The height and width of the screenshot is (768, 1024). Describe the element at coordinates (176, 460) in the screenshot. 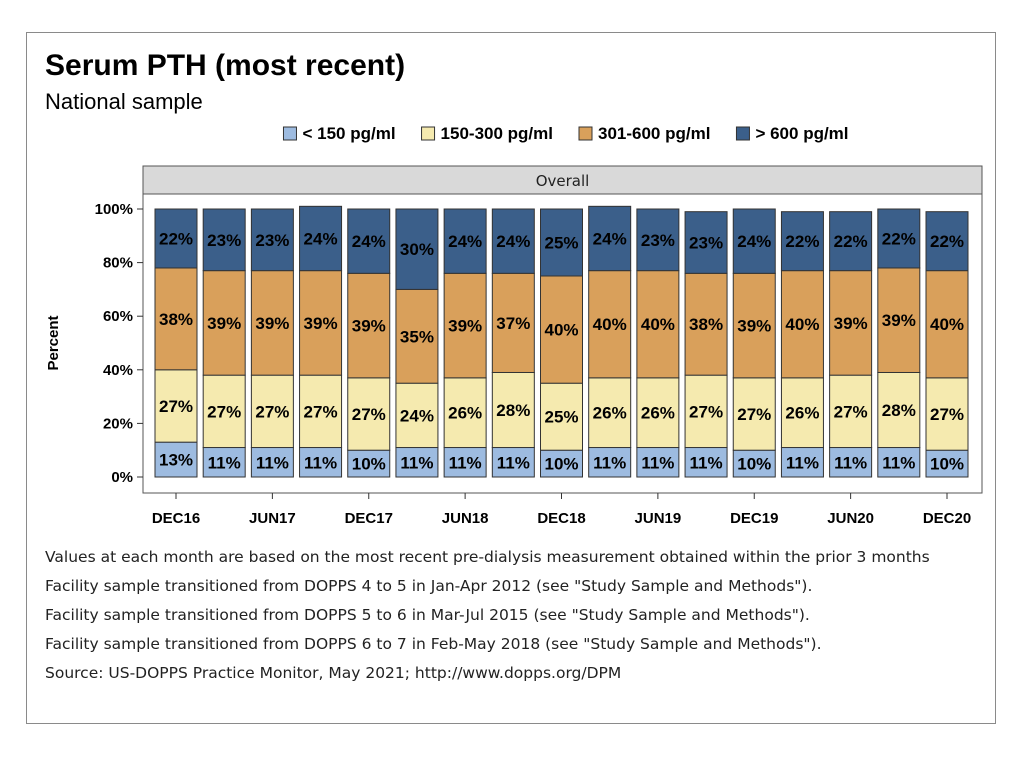

I see `bar-value-label: 13%` at that location.